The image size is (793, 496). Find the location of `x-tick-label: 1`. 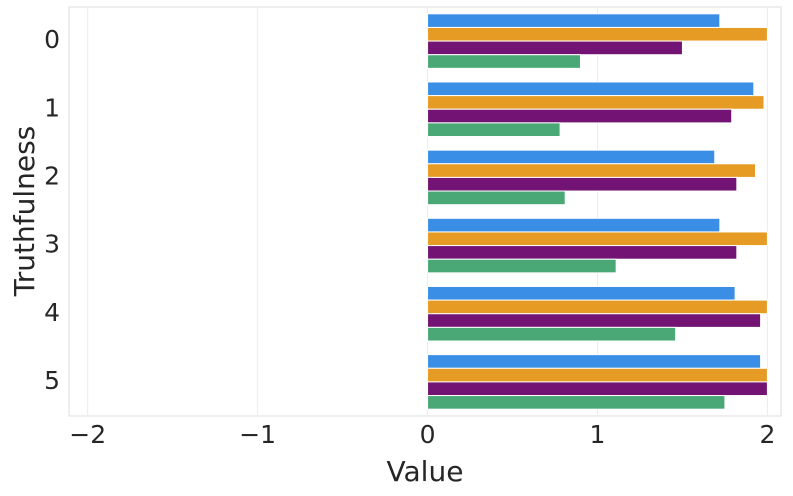

x-tick-label: 1 is located at coordinates (598, 434).